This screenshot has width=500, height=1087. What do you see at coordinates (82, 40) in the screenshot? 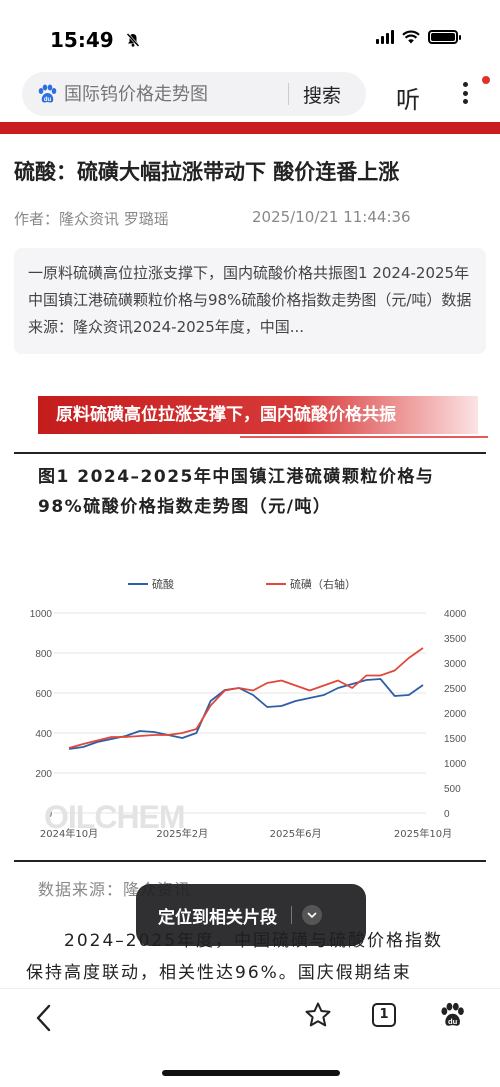
I see `clock-text: 15:49` at bounding box center [82, 40].